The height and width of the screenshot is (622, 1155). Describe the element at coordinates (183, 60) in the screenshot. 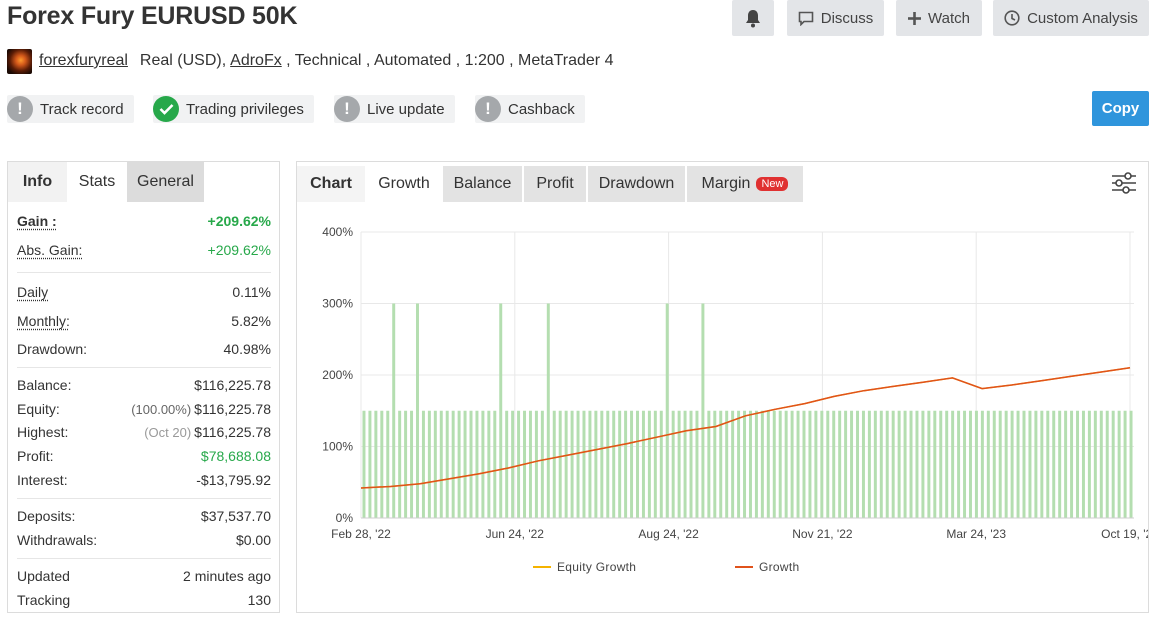

I see `account-type: Real (USD),` at that location.